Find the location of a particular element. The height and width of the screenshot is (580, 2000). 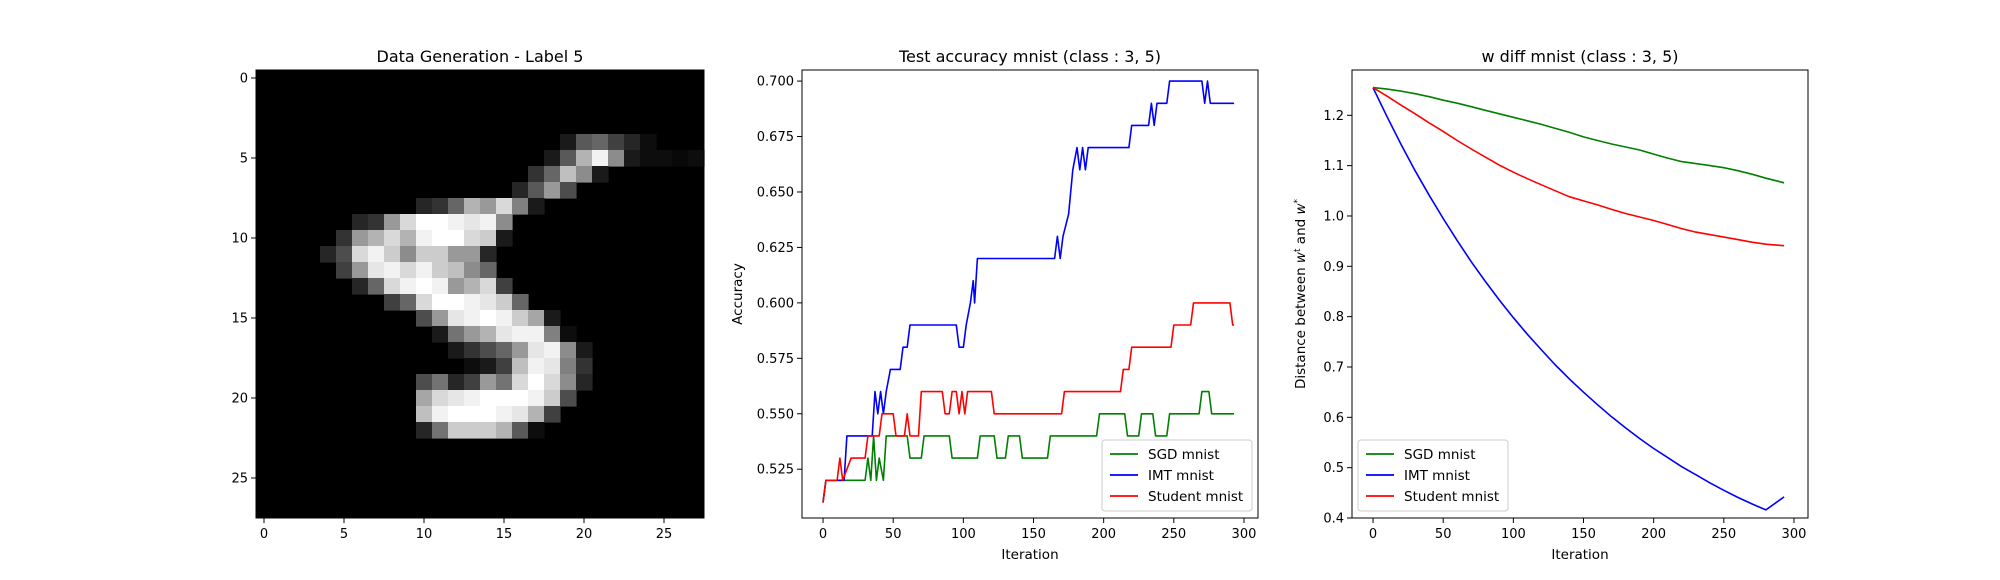

image-ytick-label: 5 is located at coordinates (244, 159).